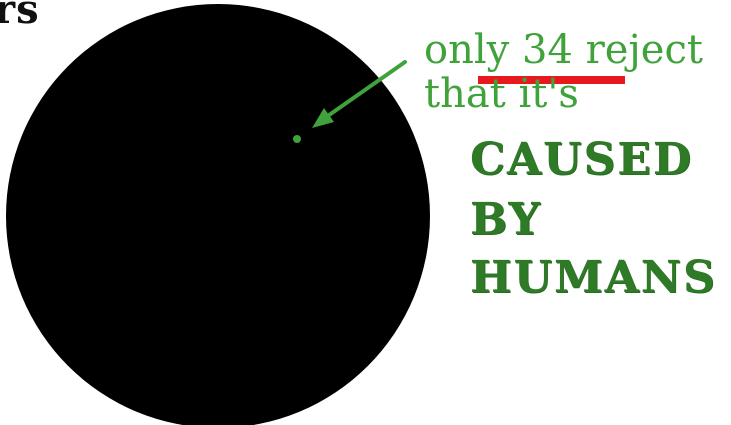 The width and height of the screenshot is (731, 425). Describe the element at coordinates (359, 94) in the screenshot. I see `green-arrow-icon` at that location.